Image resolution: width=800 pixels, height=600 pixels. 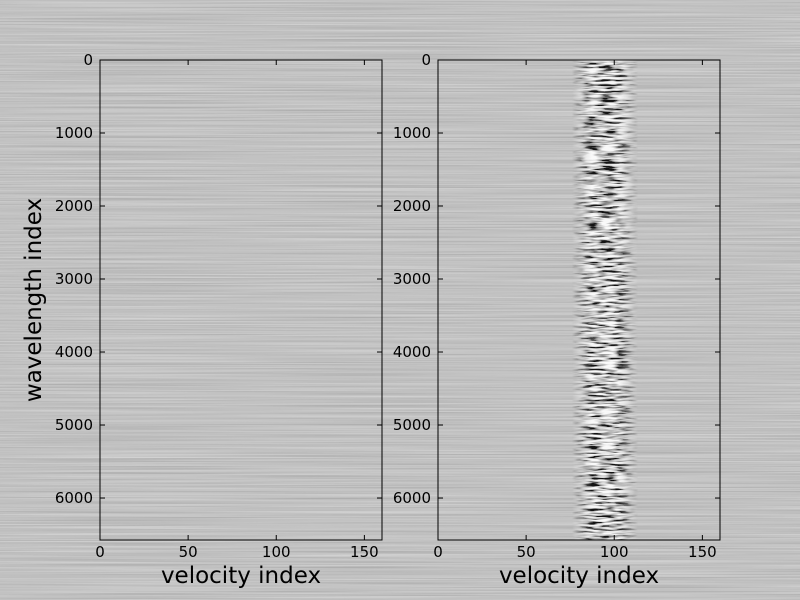 What do you see at coordinates (605, 300) in the screenshot?
I see `image-band` at bounding box center [605, 300].